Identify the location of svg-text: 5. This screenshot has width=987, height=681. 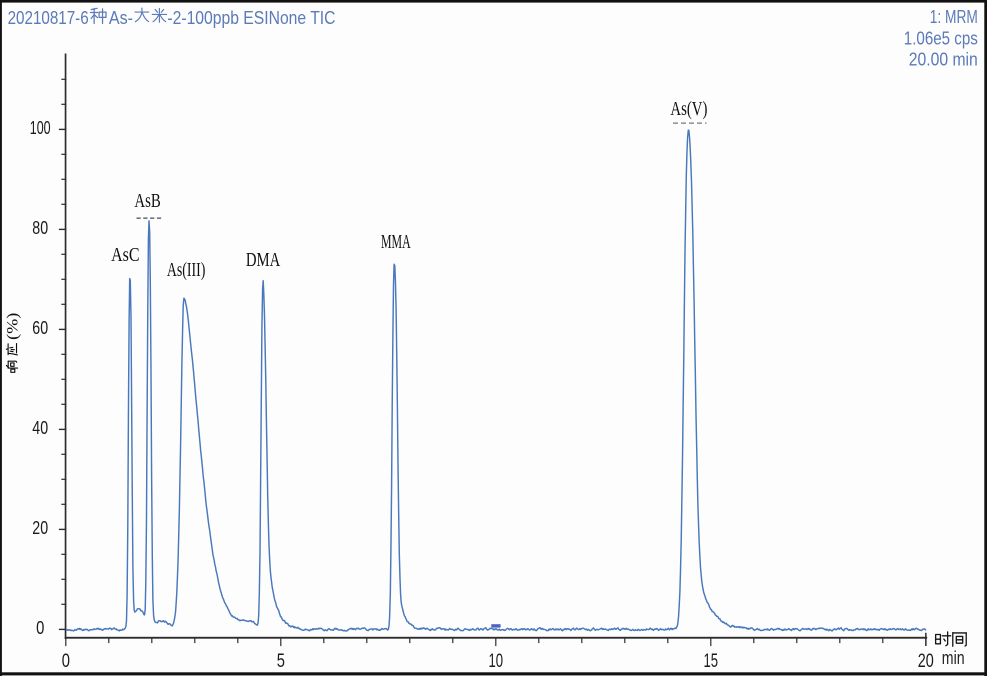
(281, 661).